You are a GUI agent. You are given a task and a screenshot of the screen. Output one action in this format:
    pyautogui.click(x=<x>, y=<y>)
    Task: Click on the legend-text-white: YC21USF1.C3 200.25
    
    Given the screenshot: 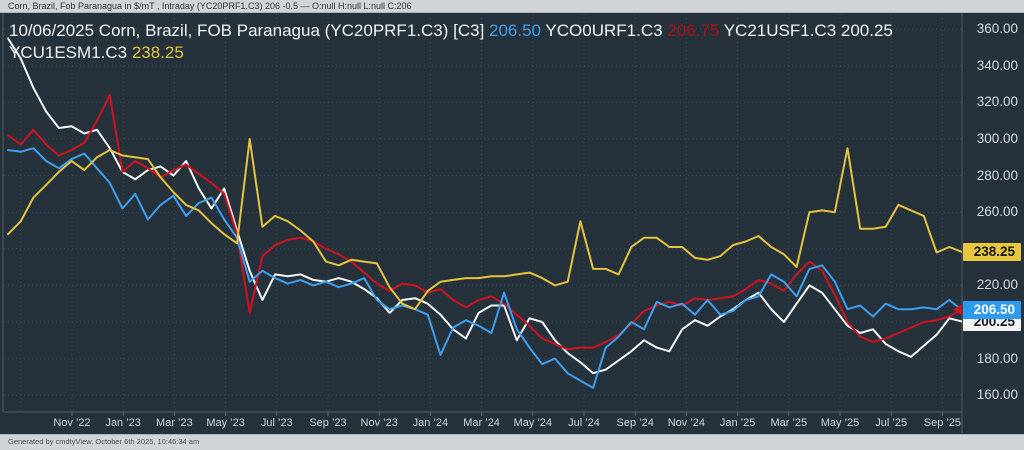 What is the action you would take?
    pyautogui.click(x=806, y=30)
    